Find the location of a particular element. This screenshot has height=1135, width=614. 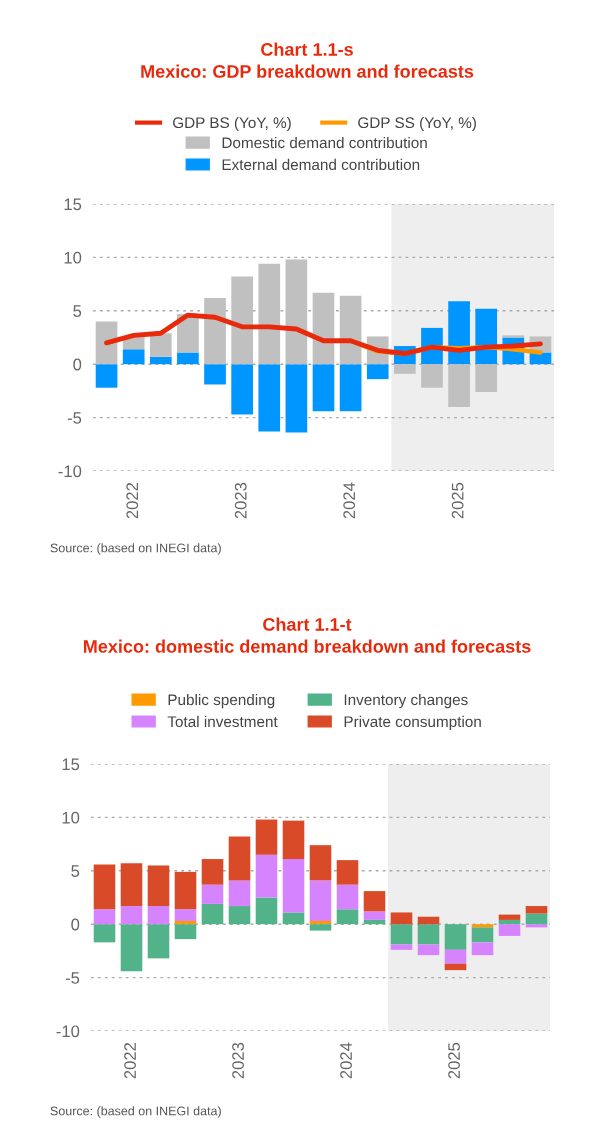

legend-label: Domestic demand contribution is located at coordinates (324, 142).